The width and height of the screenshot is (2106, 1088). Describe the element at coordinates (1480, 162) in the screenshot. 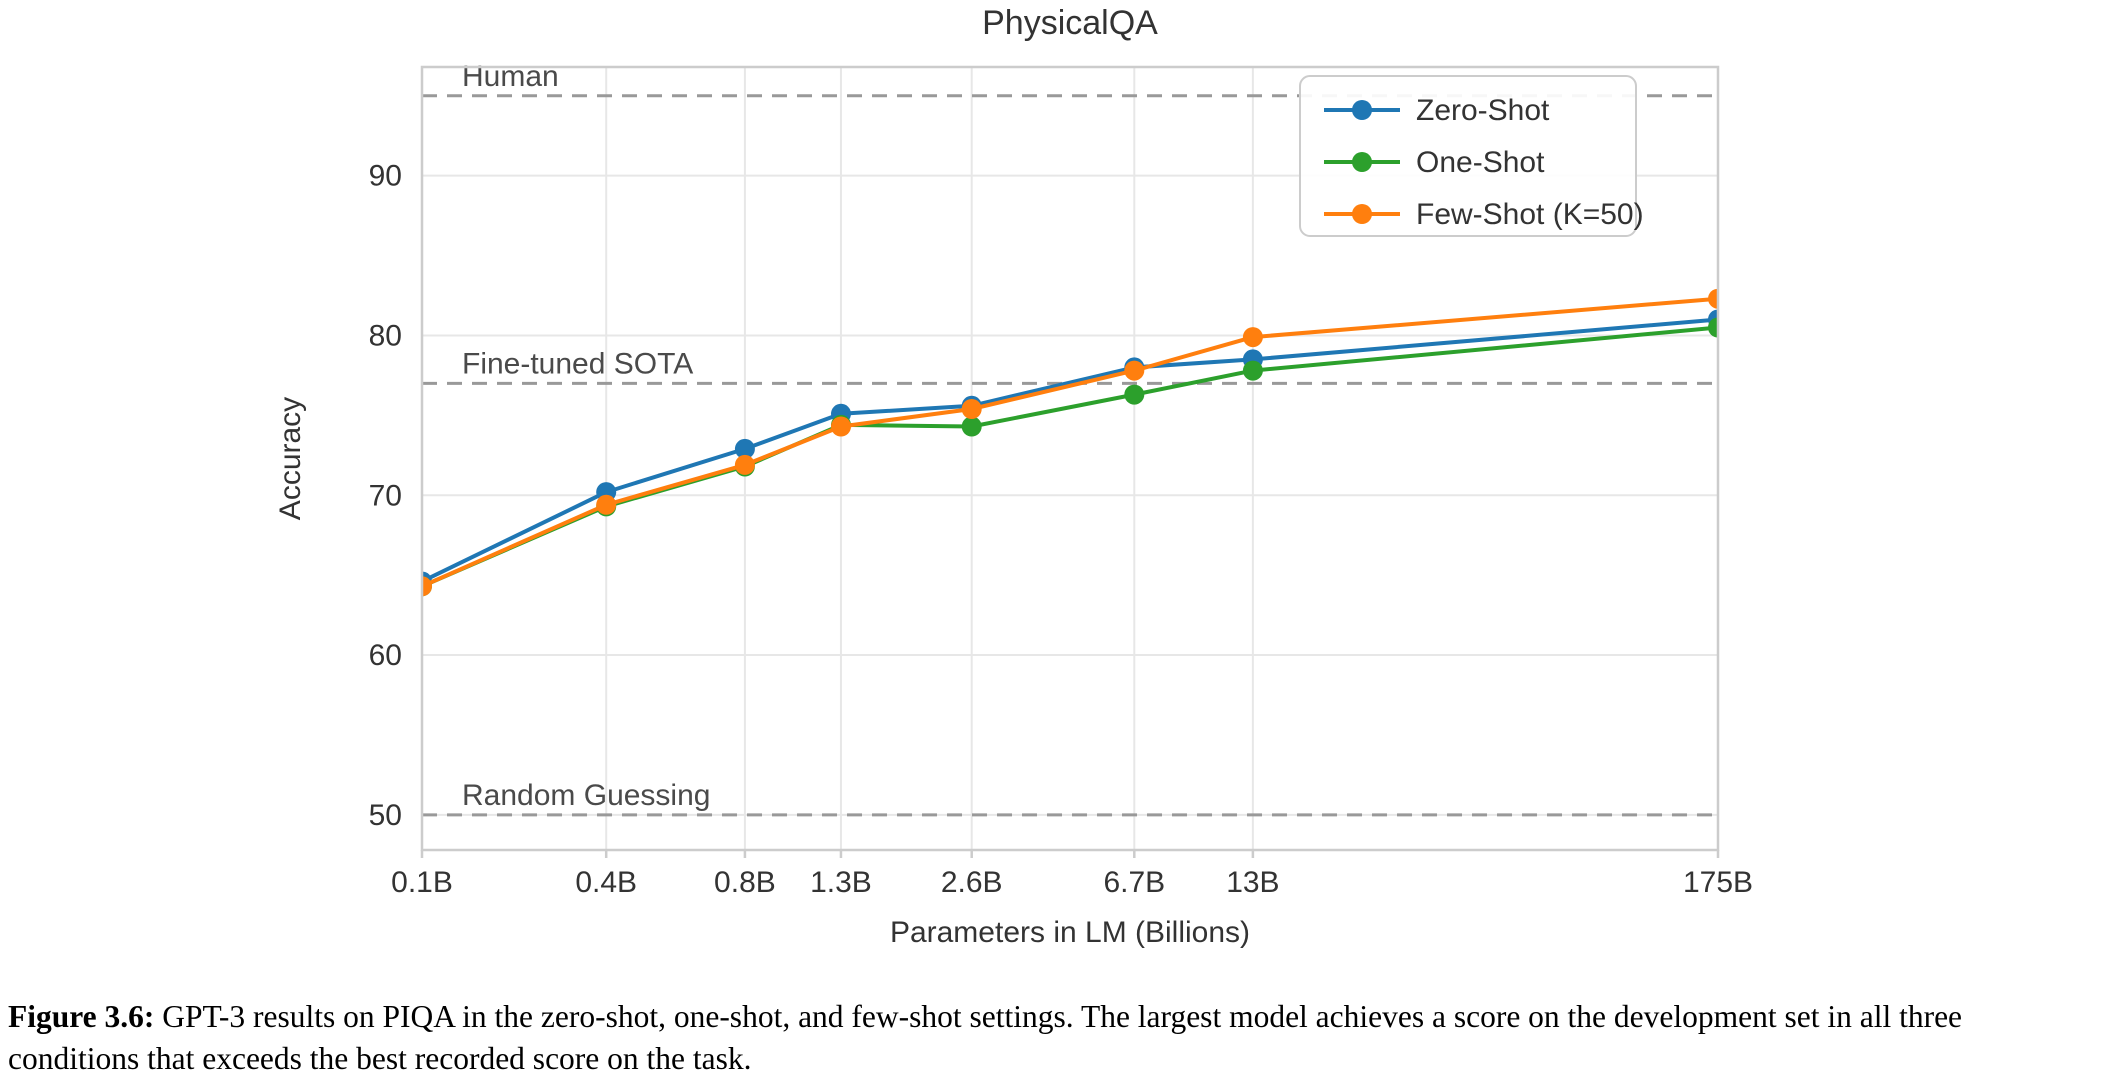

I see `legend-label-one-shot: One-Shot` at that location.